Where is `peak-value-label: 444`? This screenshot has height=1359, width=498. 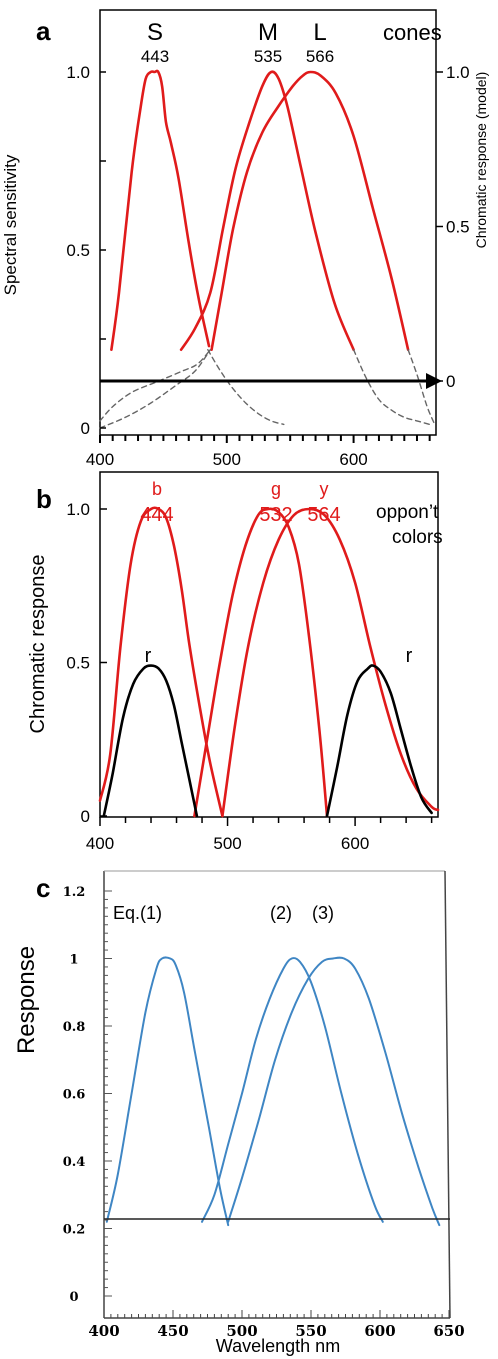 peak-value-label: 444 is located at coordinates (156, 515).